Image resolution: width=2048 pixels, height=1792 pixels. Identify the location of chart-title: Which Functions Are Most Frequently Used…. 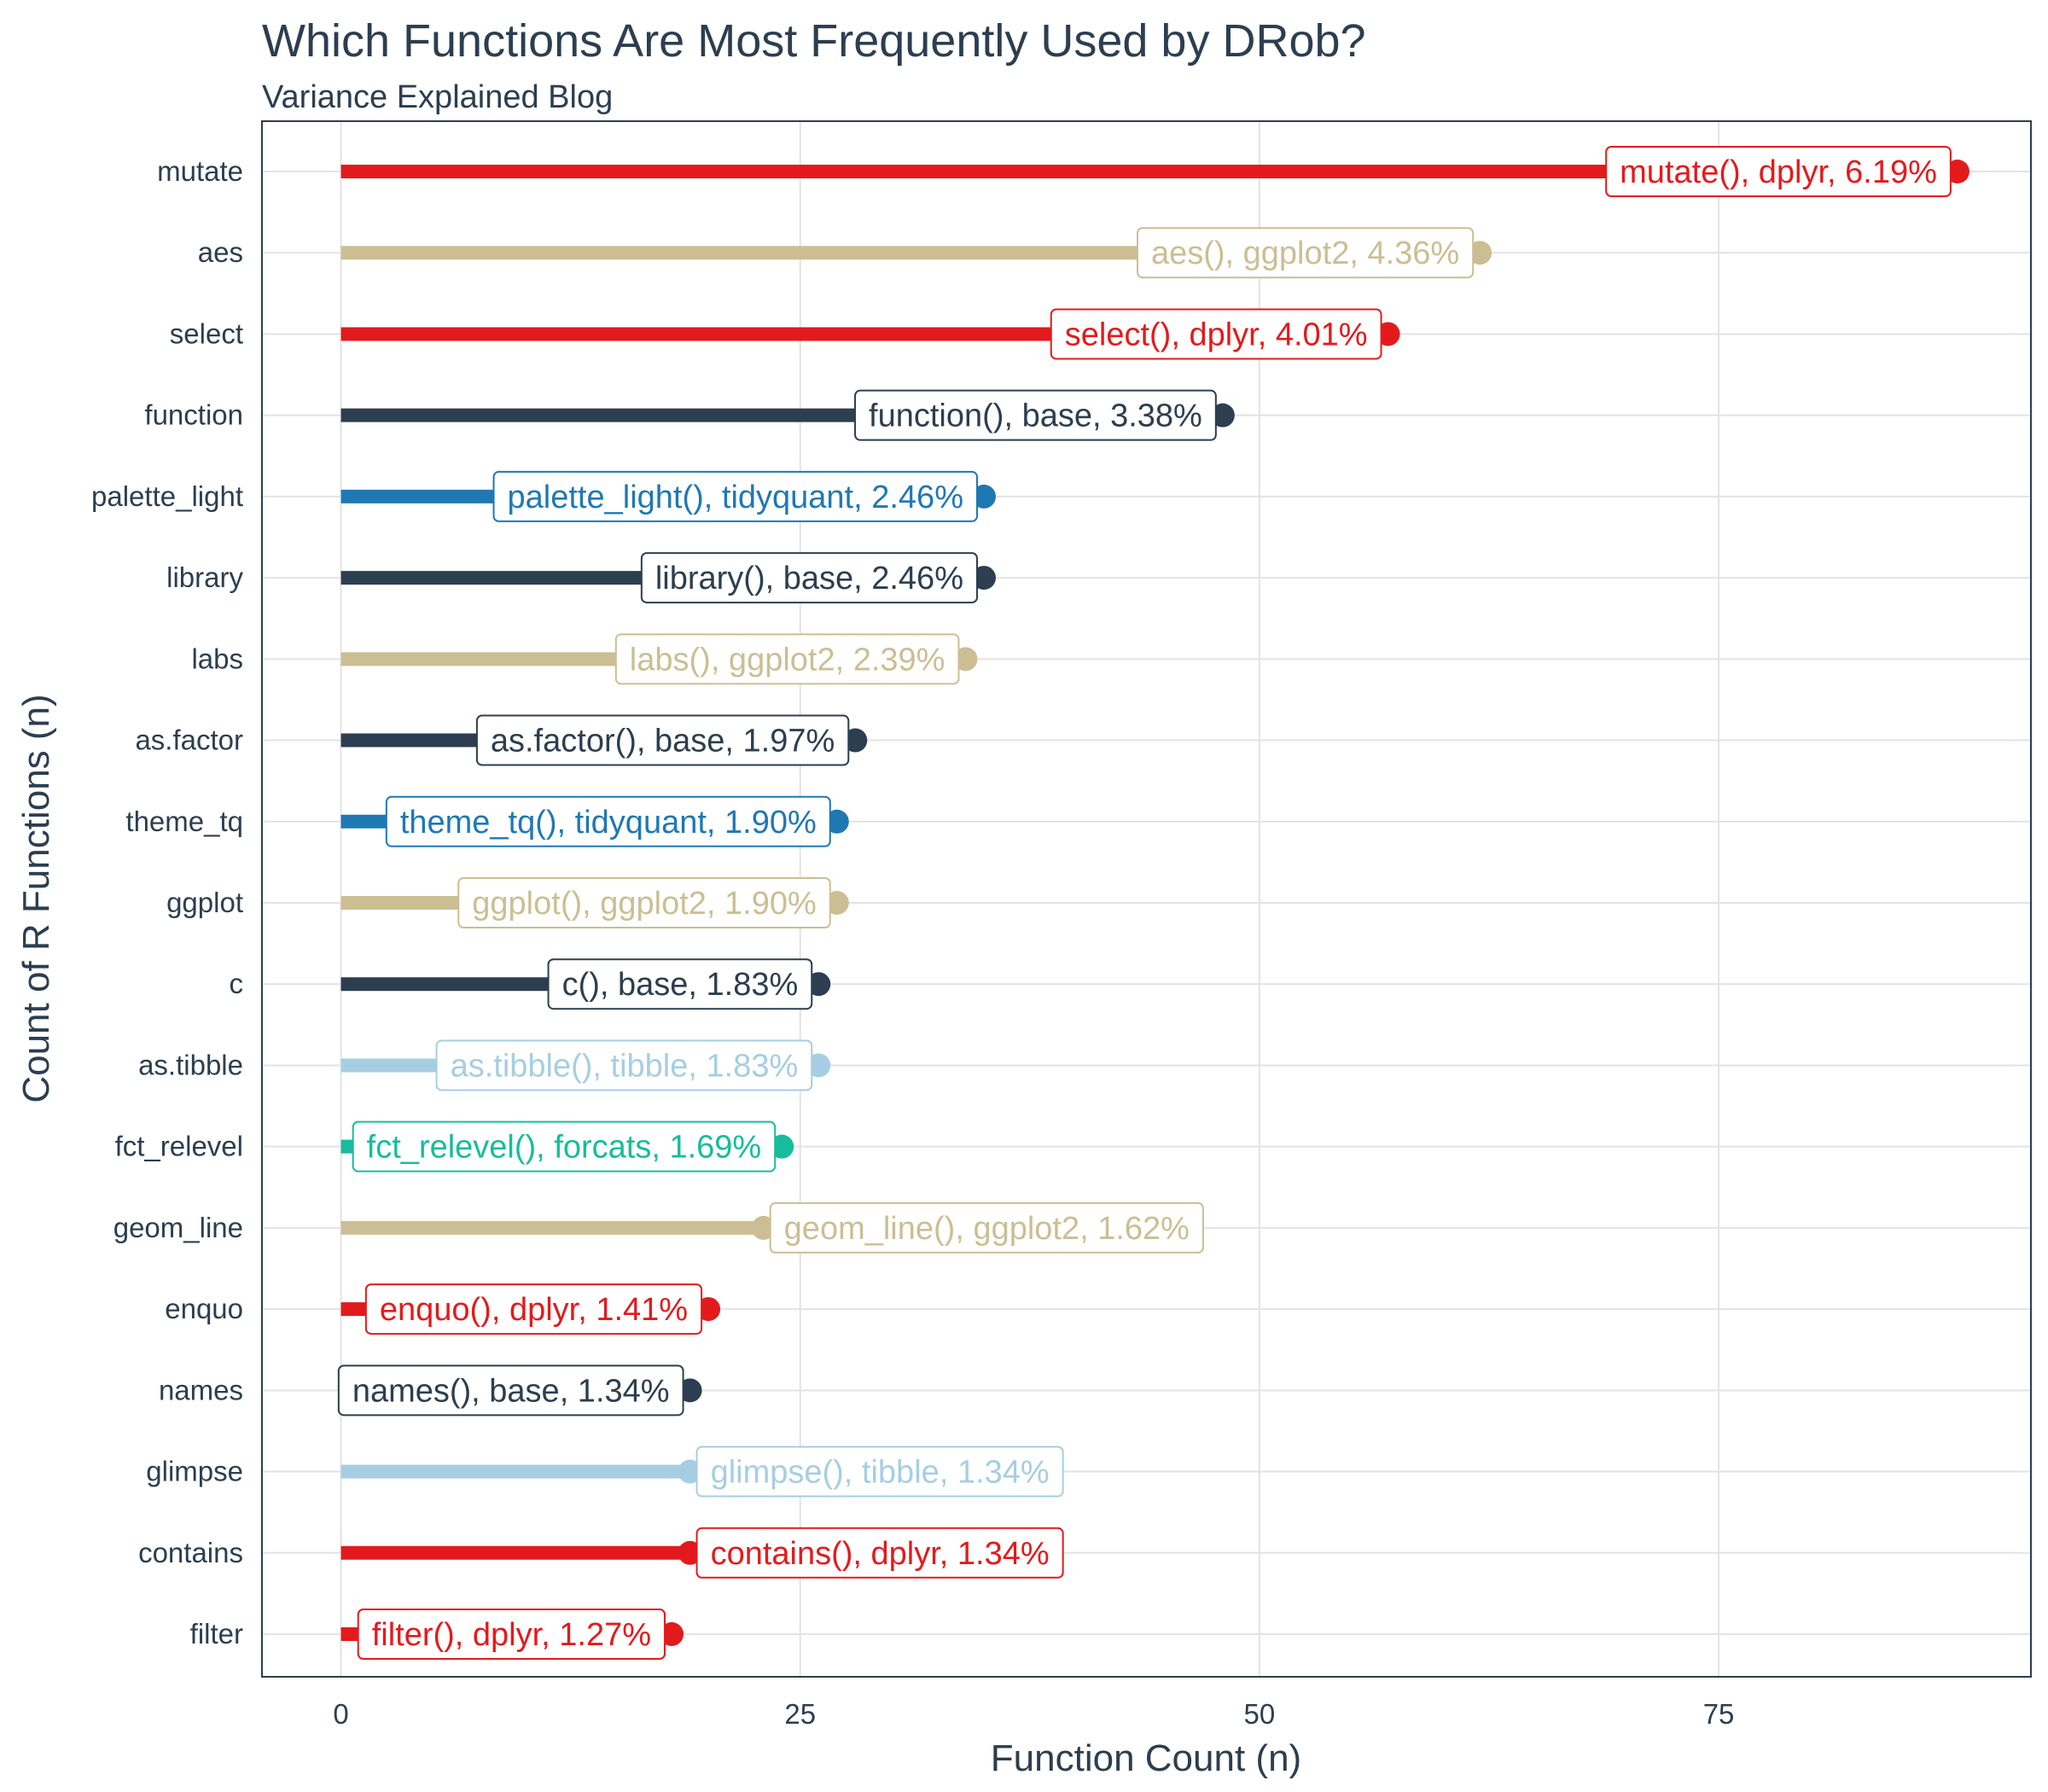
(814, 41).